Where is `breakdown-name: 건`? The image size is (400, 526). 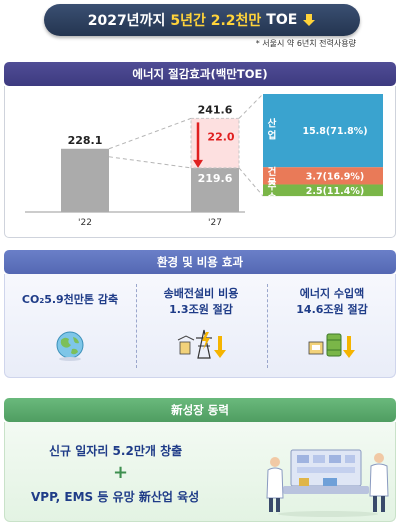
breakdown-name: 건 is located at coordinates (272, 172).